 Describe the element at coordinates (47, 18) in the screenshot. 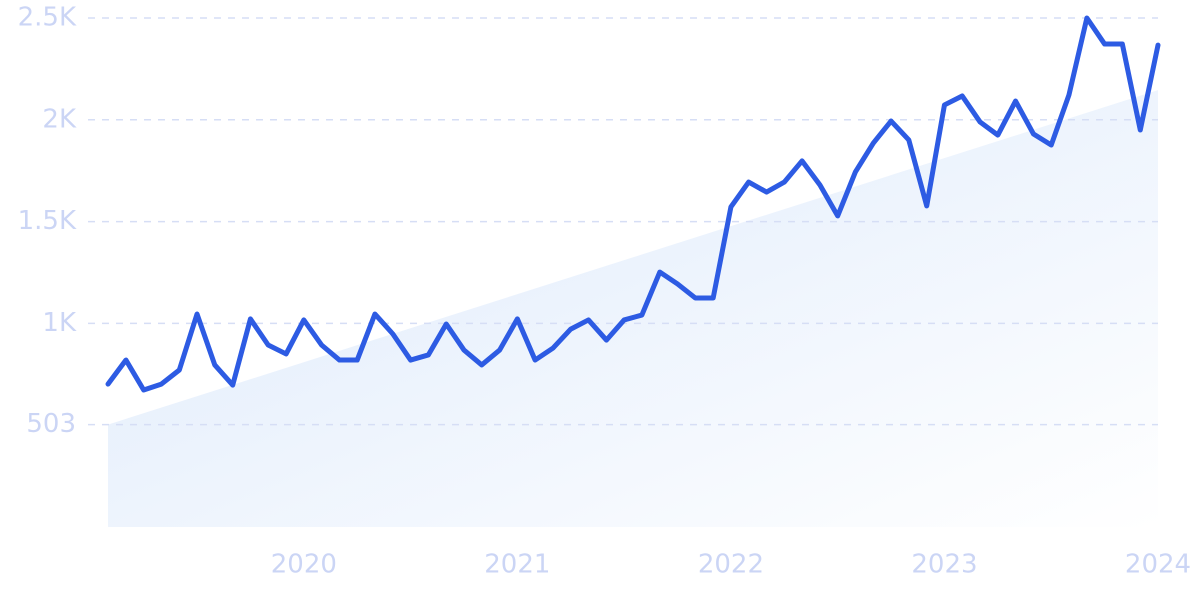

I see `y-tick-label: 2.5K` at that location.